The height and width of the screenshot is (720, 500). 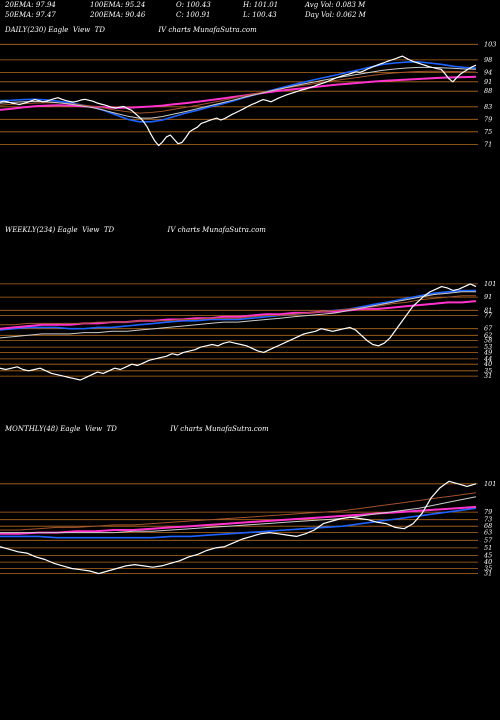 I want to click on high-value: H: 101.01, so click(x=261, y=5).